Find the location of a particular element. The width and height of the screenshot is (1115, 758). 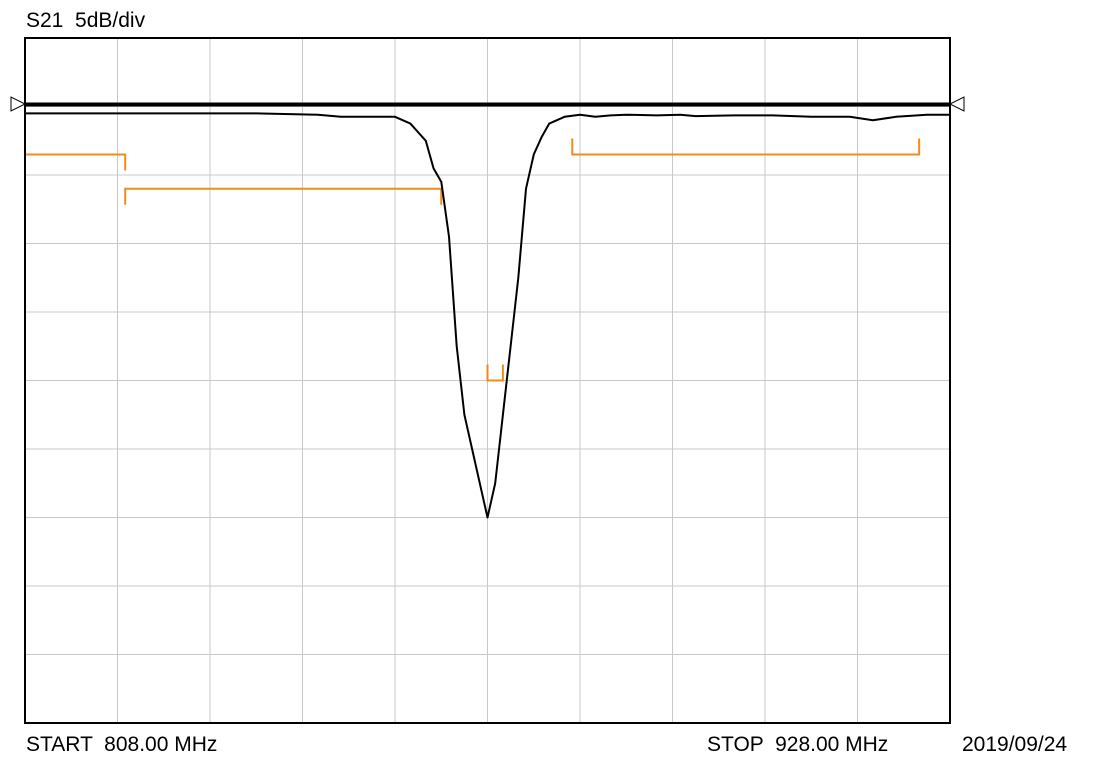

trace-label: S21 5dB/div is located at coordinates (86, 20).